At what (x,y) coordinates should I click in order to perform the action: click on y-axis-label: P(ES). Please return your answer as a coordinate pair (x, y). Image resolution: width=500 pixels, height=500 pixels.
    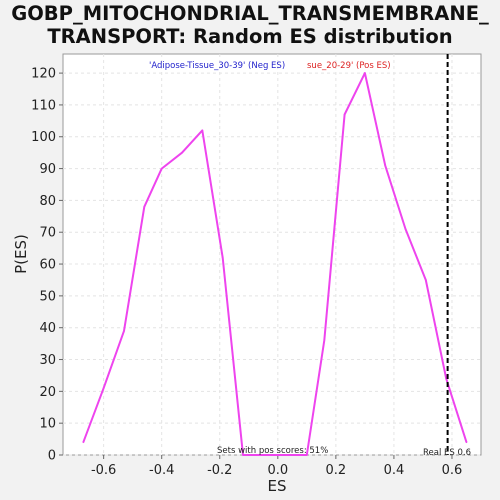
    Looking at the image, I should click on (21, 254).